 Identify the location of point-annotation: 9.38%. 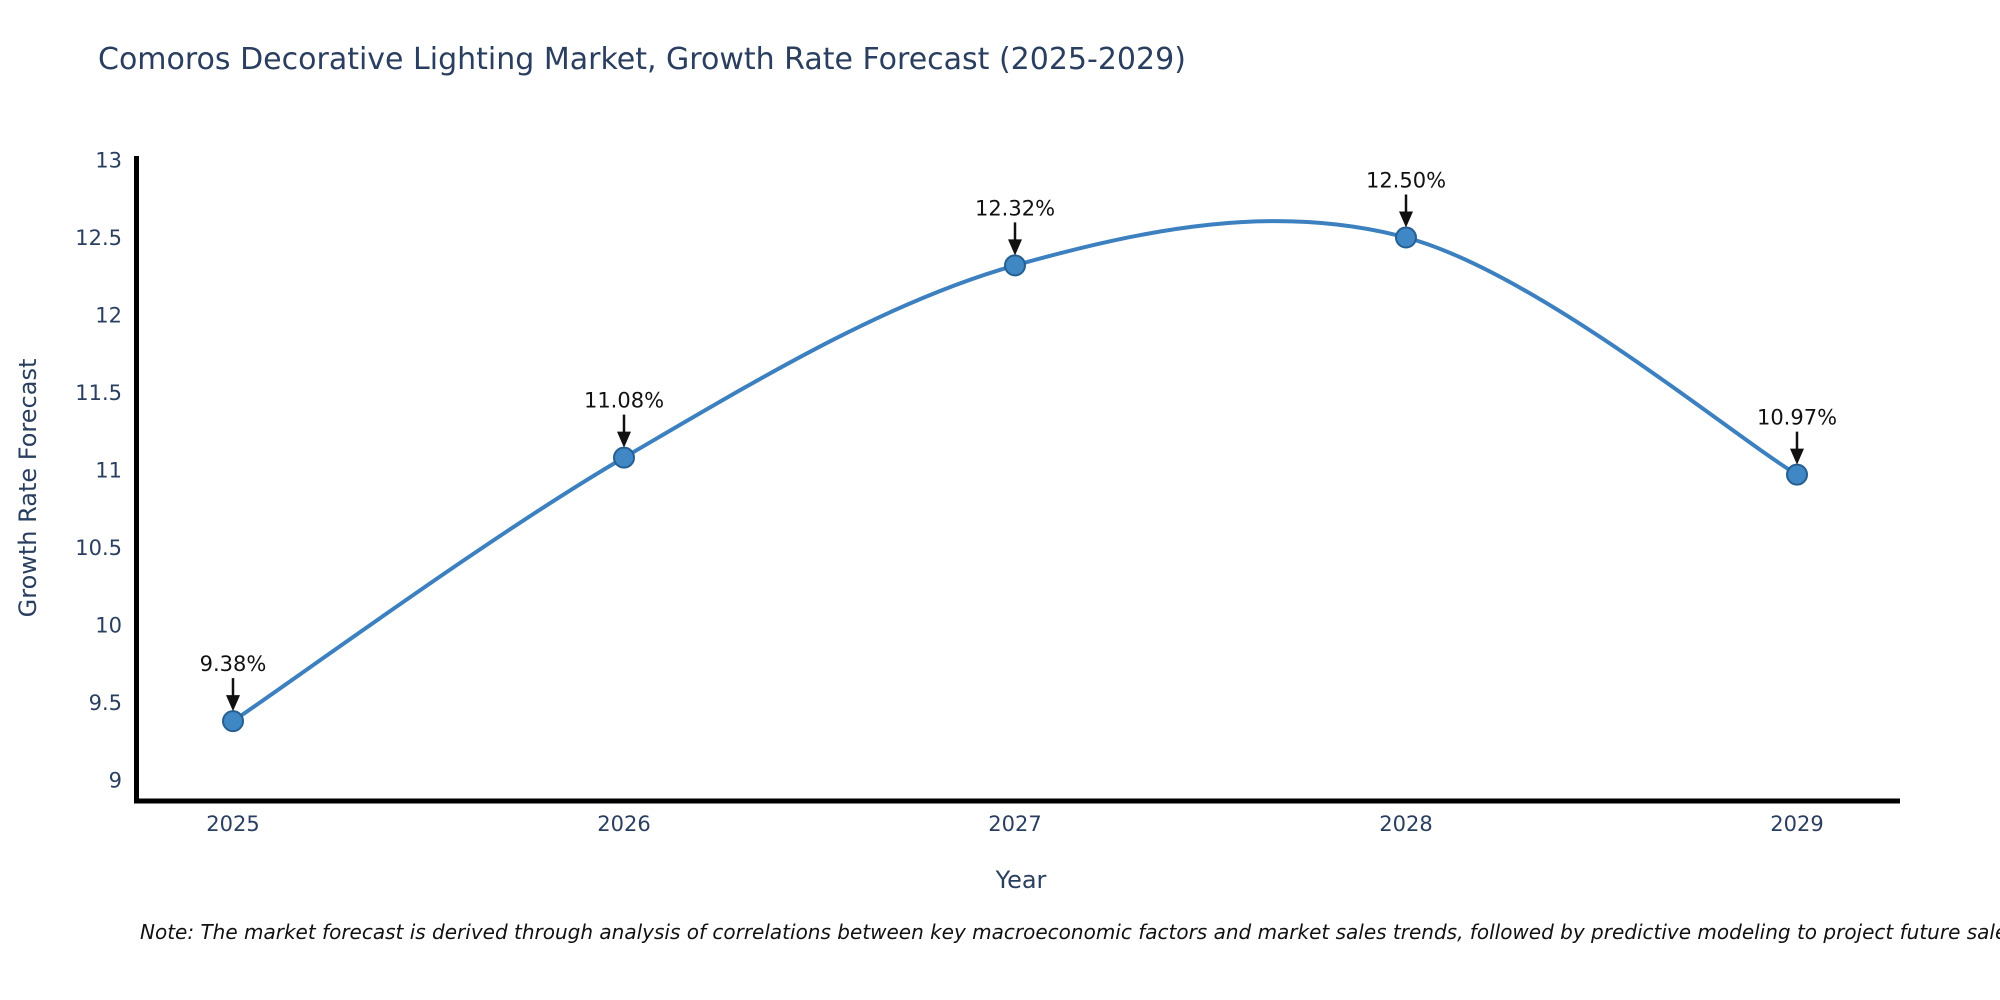
(233, 664).